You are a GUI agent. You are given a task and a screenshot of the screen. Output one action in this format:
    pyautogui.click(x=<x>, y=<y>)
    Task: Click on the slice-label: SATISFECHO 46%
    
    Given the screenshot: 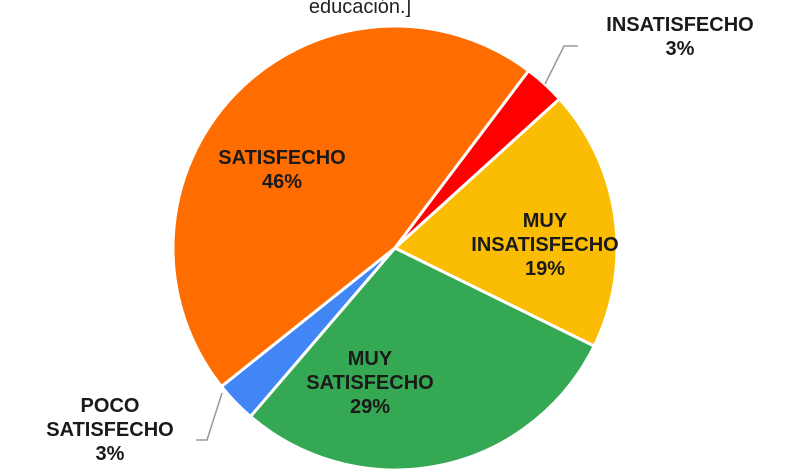 What is the action you would take?
    pyautogui.click(x=282, y=170)
    